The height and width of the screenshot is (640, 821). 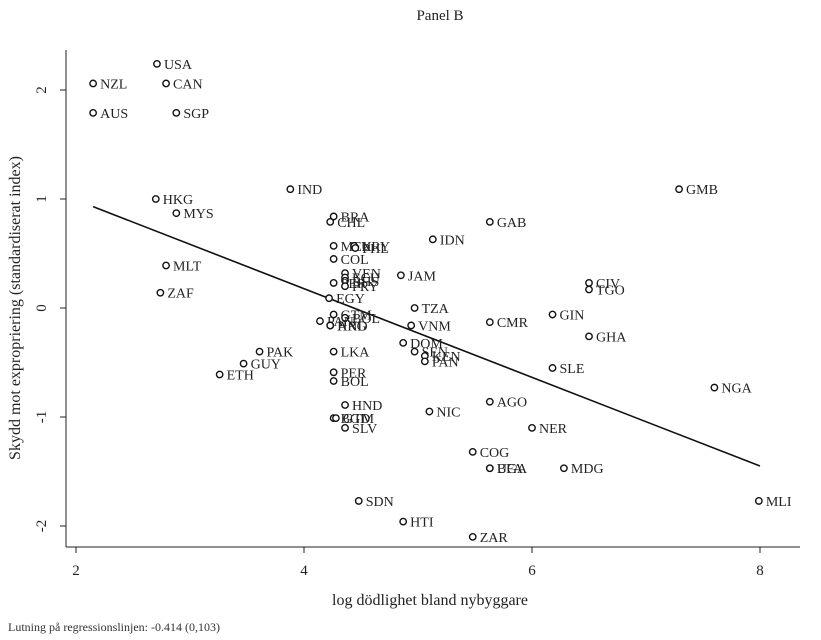 I want to click on data-point-label: URY, so click(x=375, y=247).